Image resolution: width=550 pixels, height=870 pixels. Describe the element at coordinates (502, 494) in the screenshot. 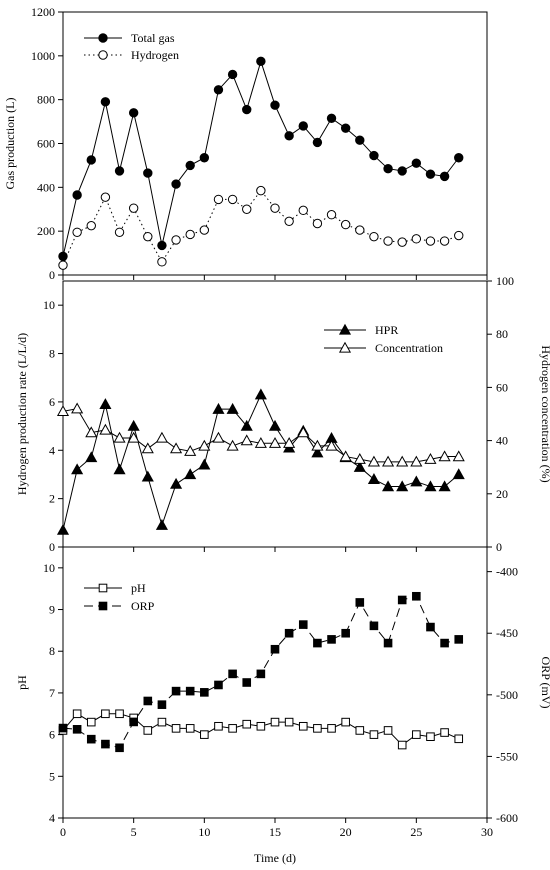

I see `y-right-tick-label: 20` at that location.